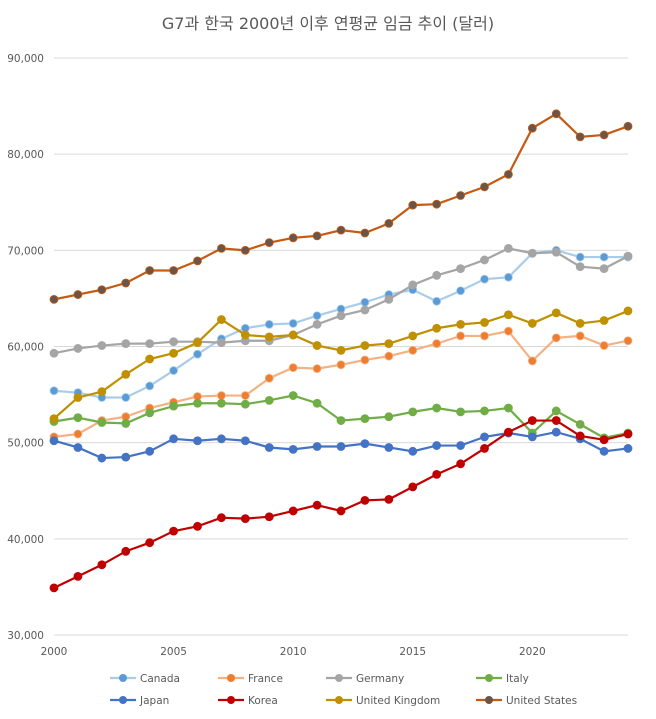  What do you see at coordinates (263, 701) in the screenshot?
I see `legend-label: Korea` at bounding box center [263, 701].